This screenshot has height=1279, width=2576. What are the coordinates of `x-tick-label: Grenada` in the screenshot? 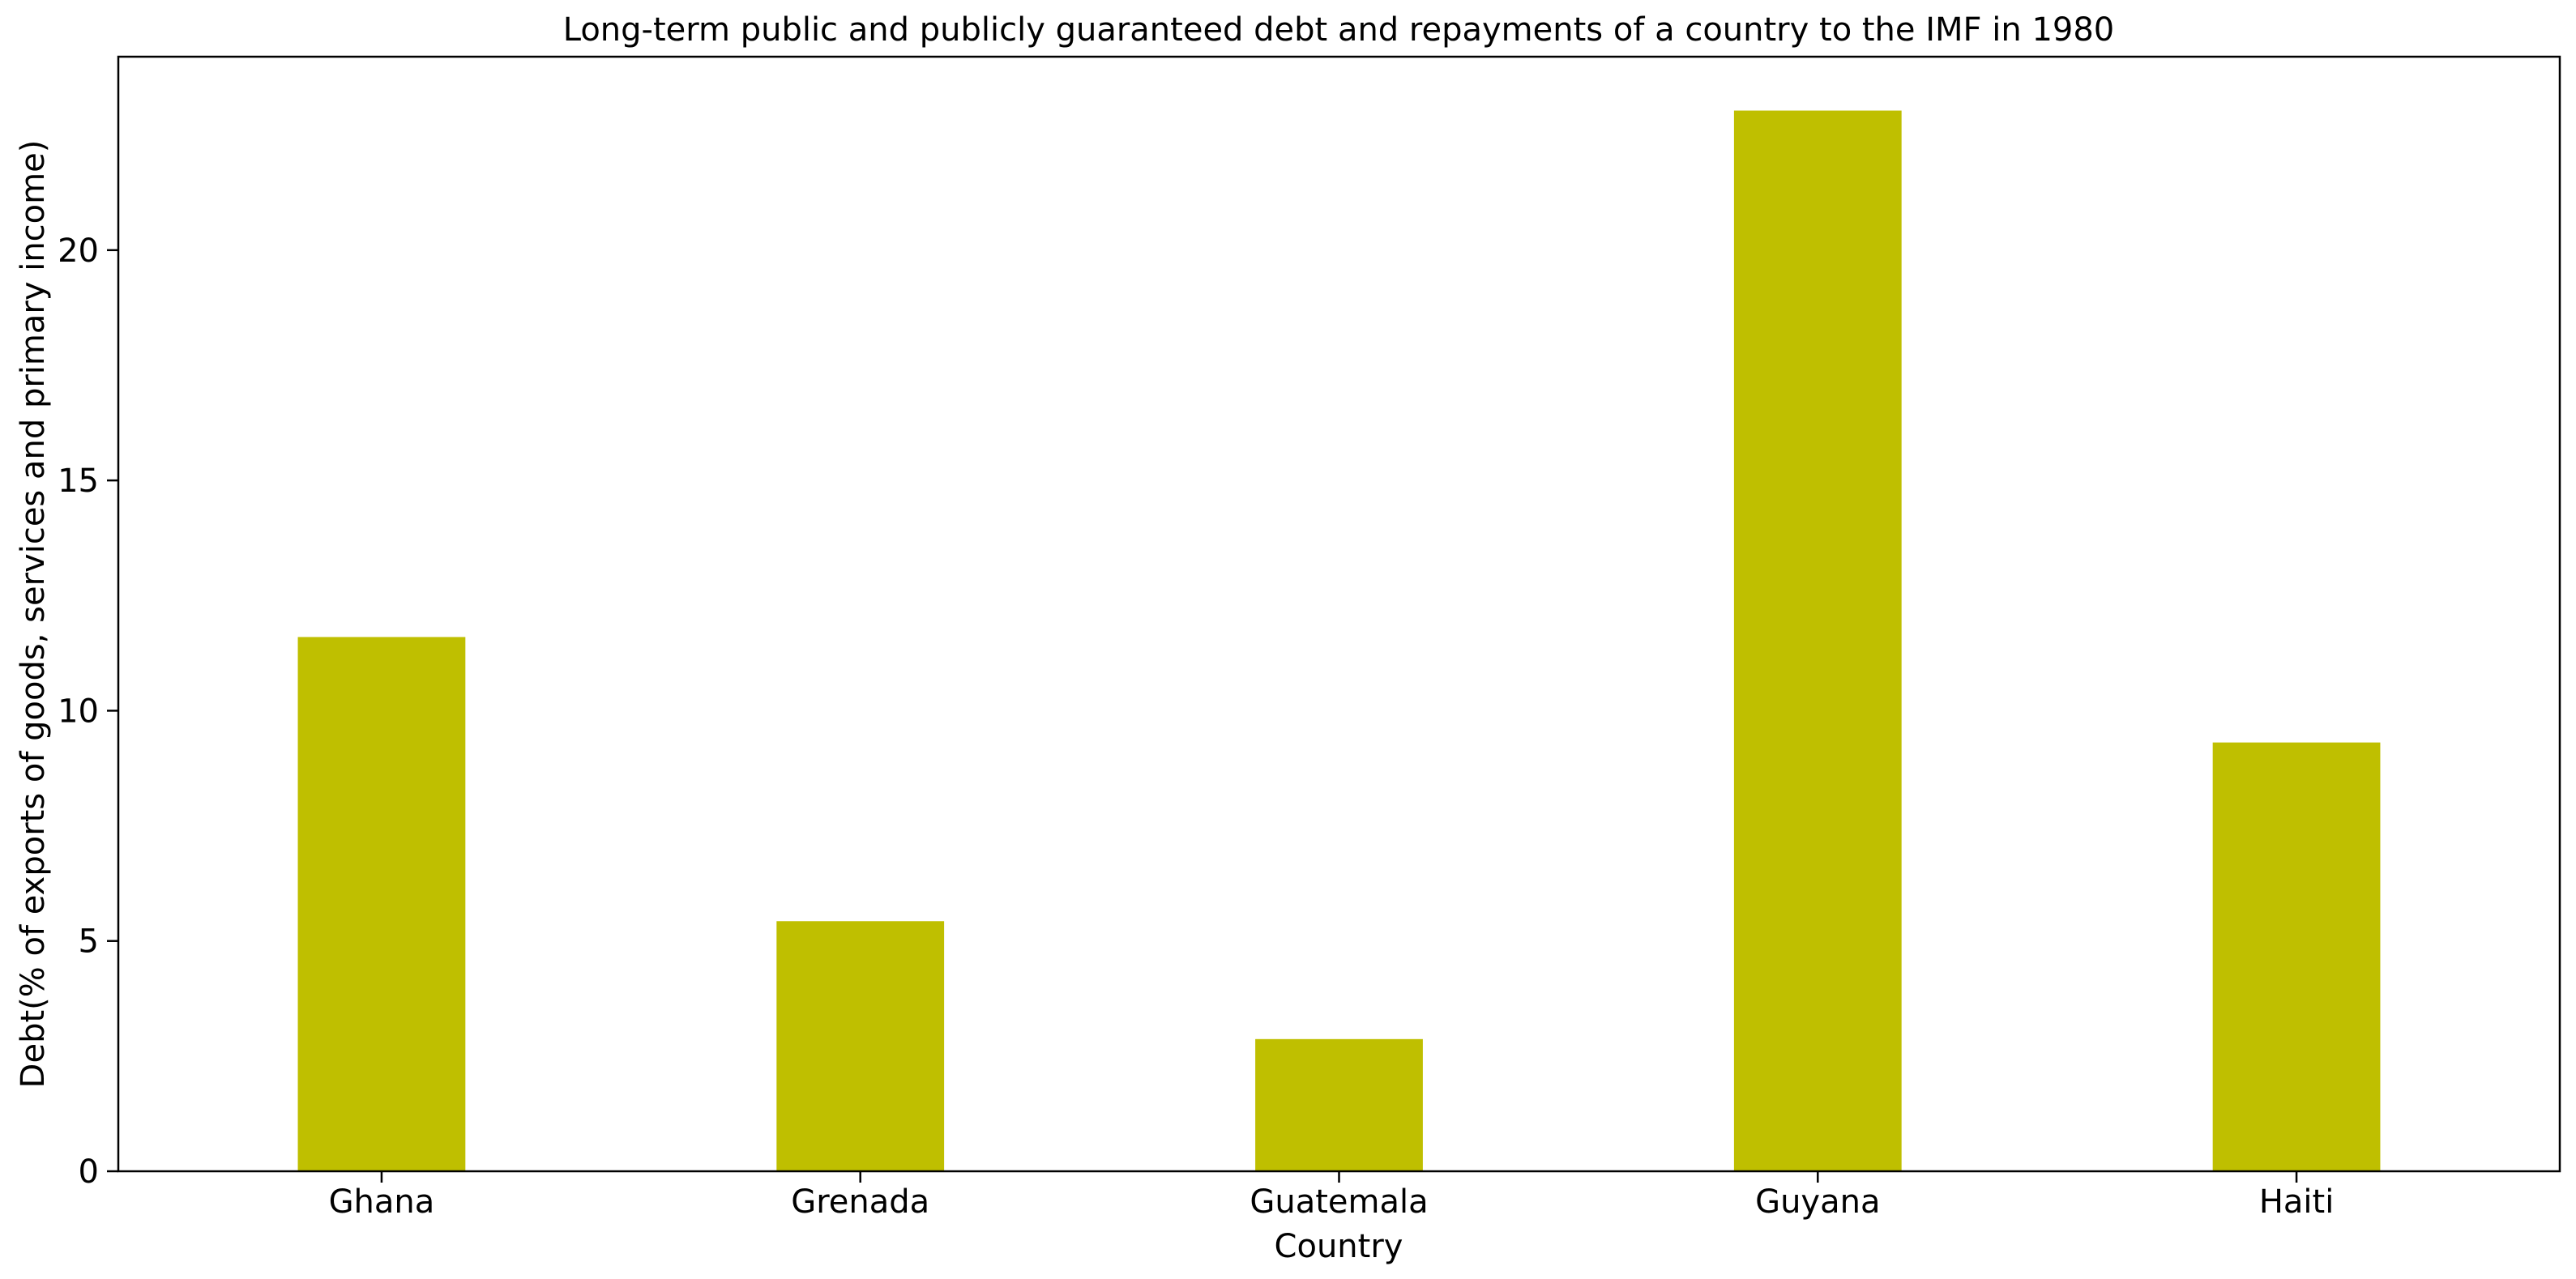 It's located at (860, 1202).